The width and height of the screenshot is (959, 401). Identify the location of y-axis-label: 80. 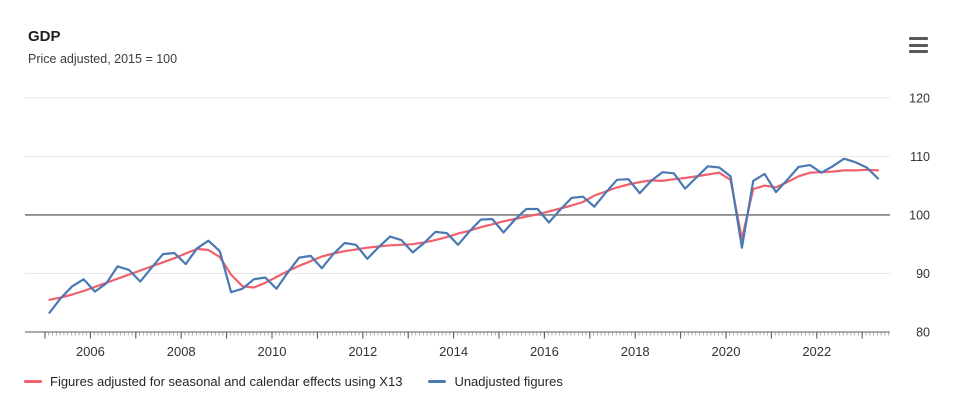
(923, 333).